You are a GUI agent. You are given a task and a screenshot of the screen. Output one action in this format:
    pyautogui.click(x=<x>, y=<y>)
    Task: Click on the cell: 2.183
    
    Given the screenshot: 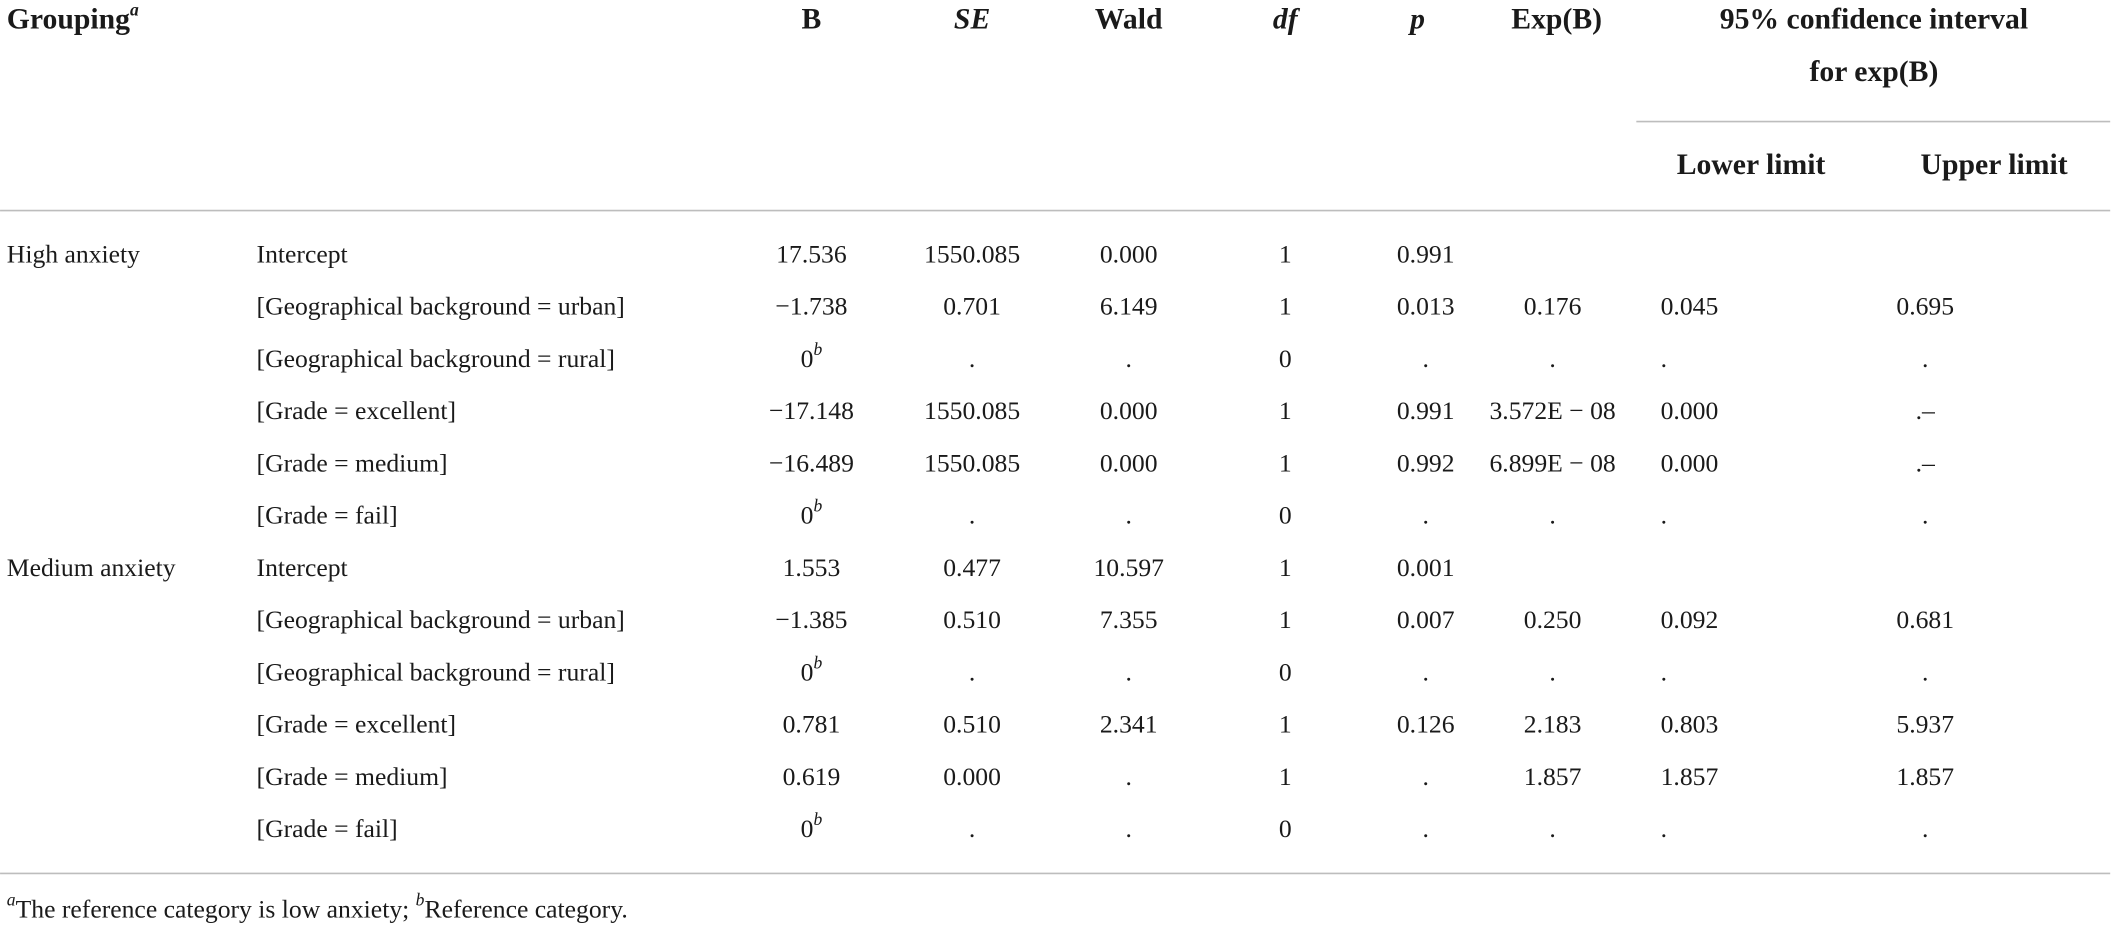 What is the action you would take?
    pyautogui.click(x=1553, y=724)
    